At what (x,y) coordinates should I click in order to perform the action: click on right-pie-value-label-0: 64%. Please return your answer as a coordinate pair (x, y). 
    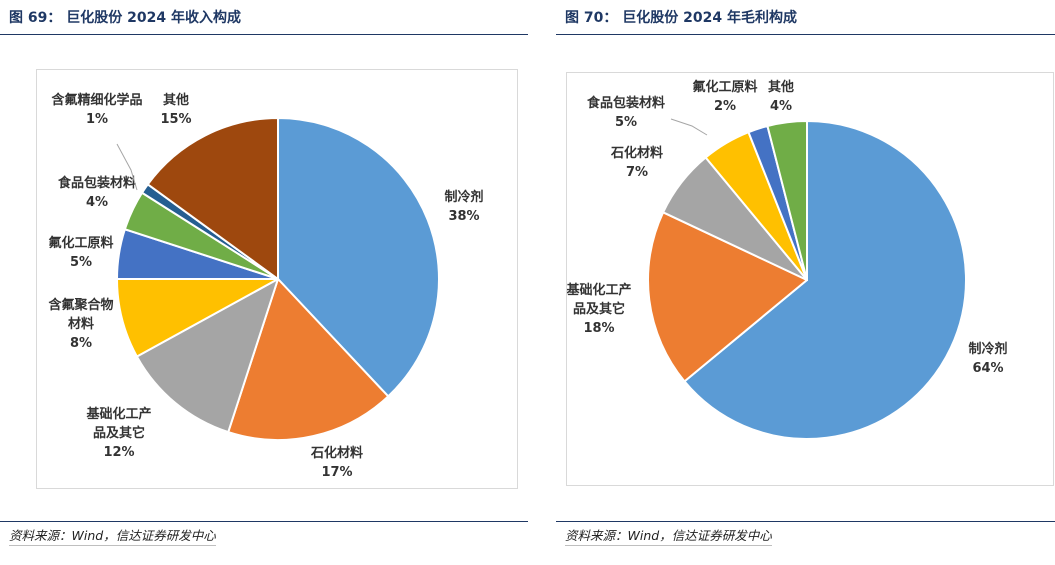
    Looking at the image, I should click on (987, 368).